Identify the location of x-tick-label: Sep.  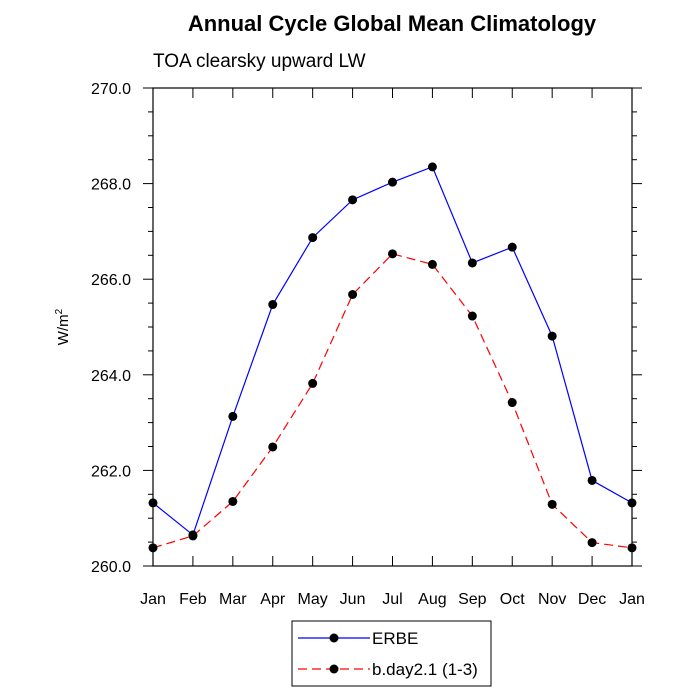
(472, 599).